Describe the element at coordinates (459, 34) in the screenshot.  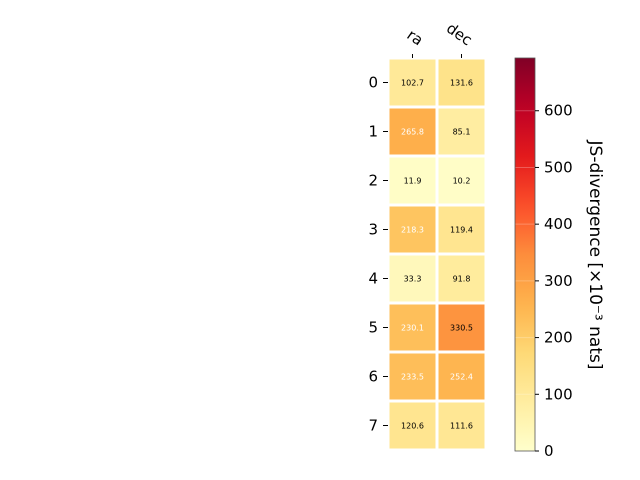
I see `column-label: dec` at that location.